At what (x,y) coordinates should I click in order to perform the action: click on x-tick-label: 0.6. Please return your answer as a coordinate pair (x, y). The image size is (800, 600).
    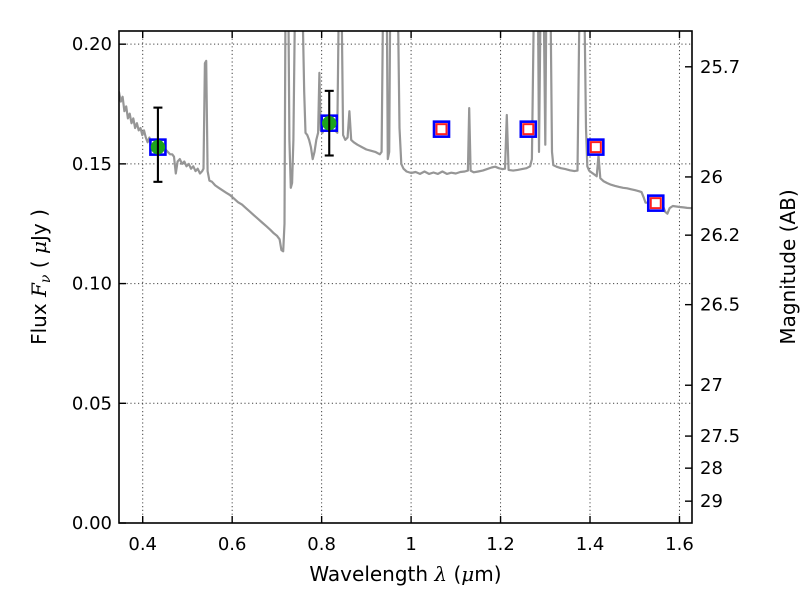
    Looking at the image, I should click on (232, 544).